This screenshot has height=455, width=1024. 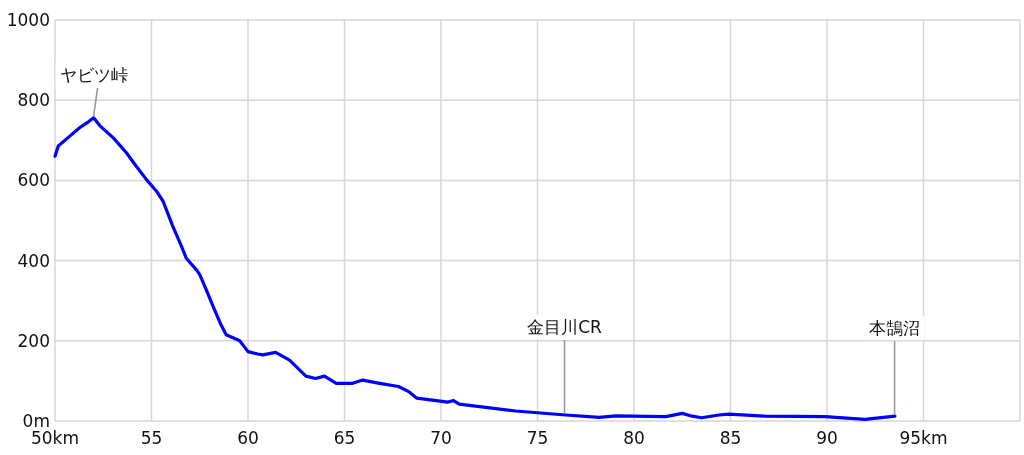 I want to click on x-tick-label: 75, so click(x=537, y=438).